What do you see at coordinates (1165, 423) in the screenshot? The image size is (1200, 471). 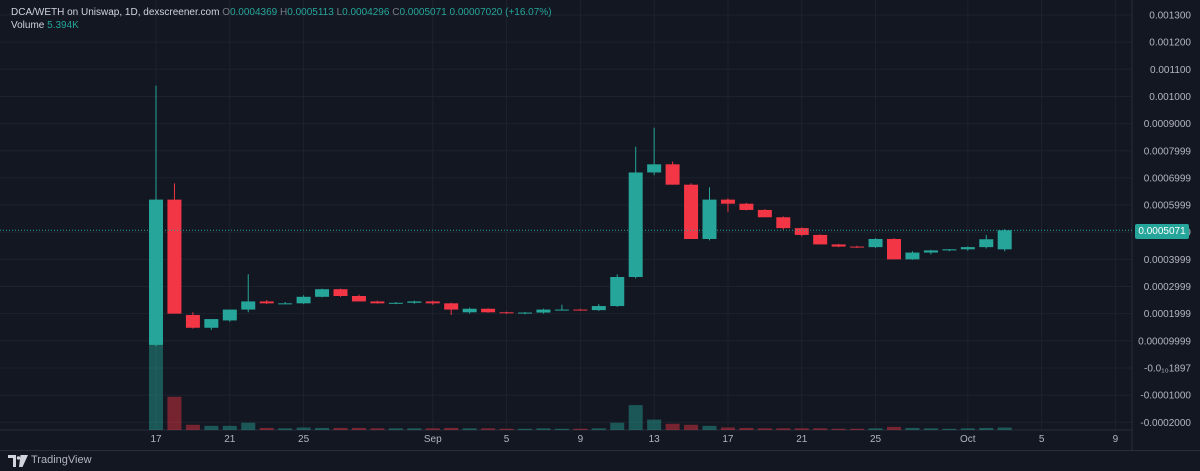 I see `y-tick-label: -0.0002000` at bounding box center [1165, 423].